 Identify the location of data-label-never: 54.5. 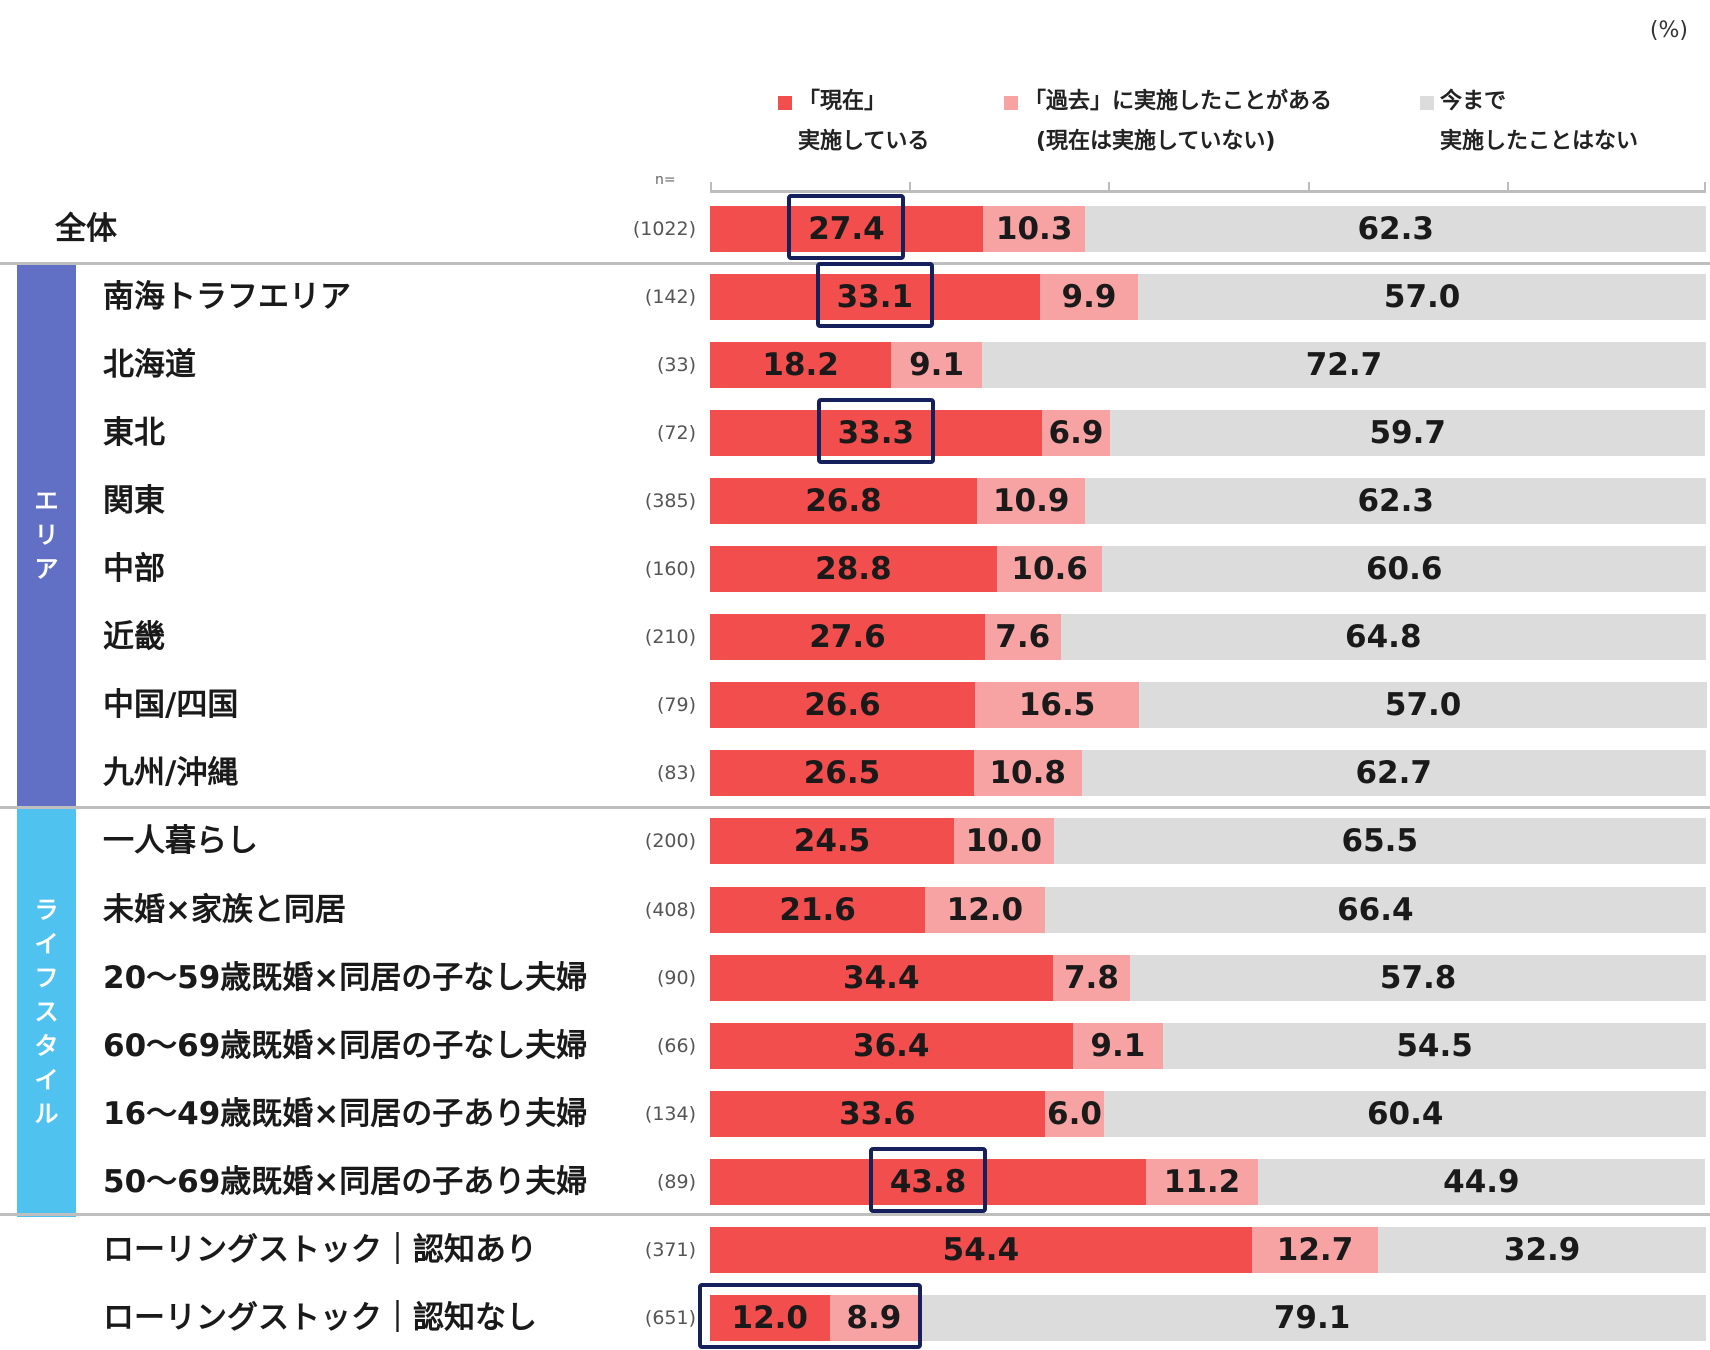
(1434, 1045).